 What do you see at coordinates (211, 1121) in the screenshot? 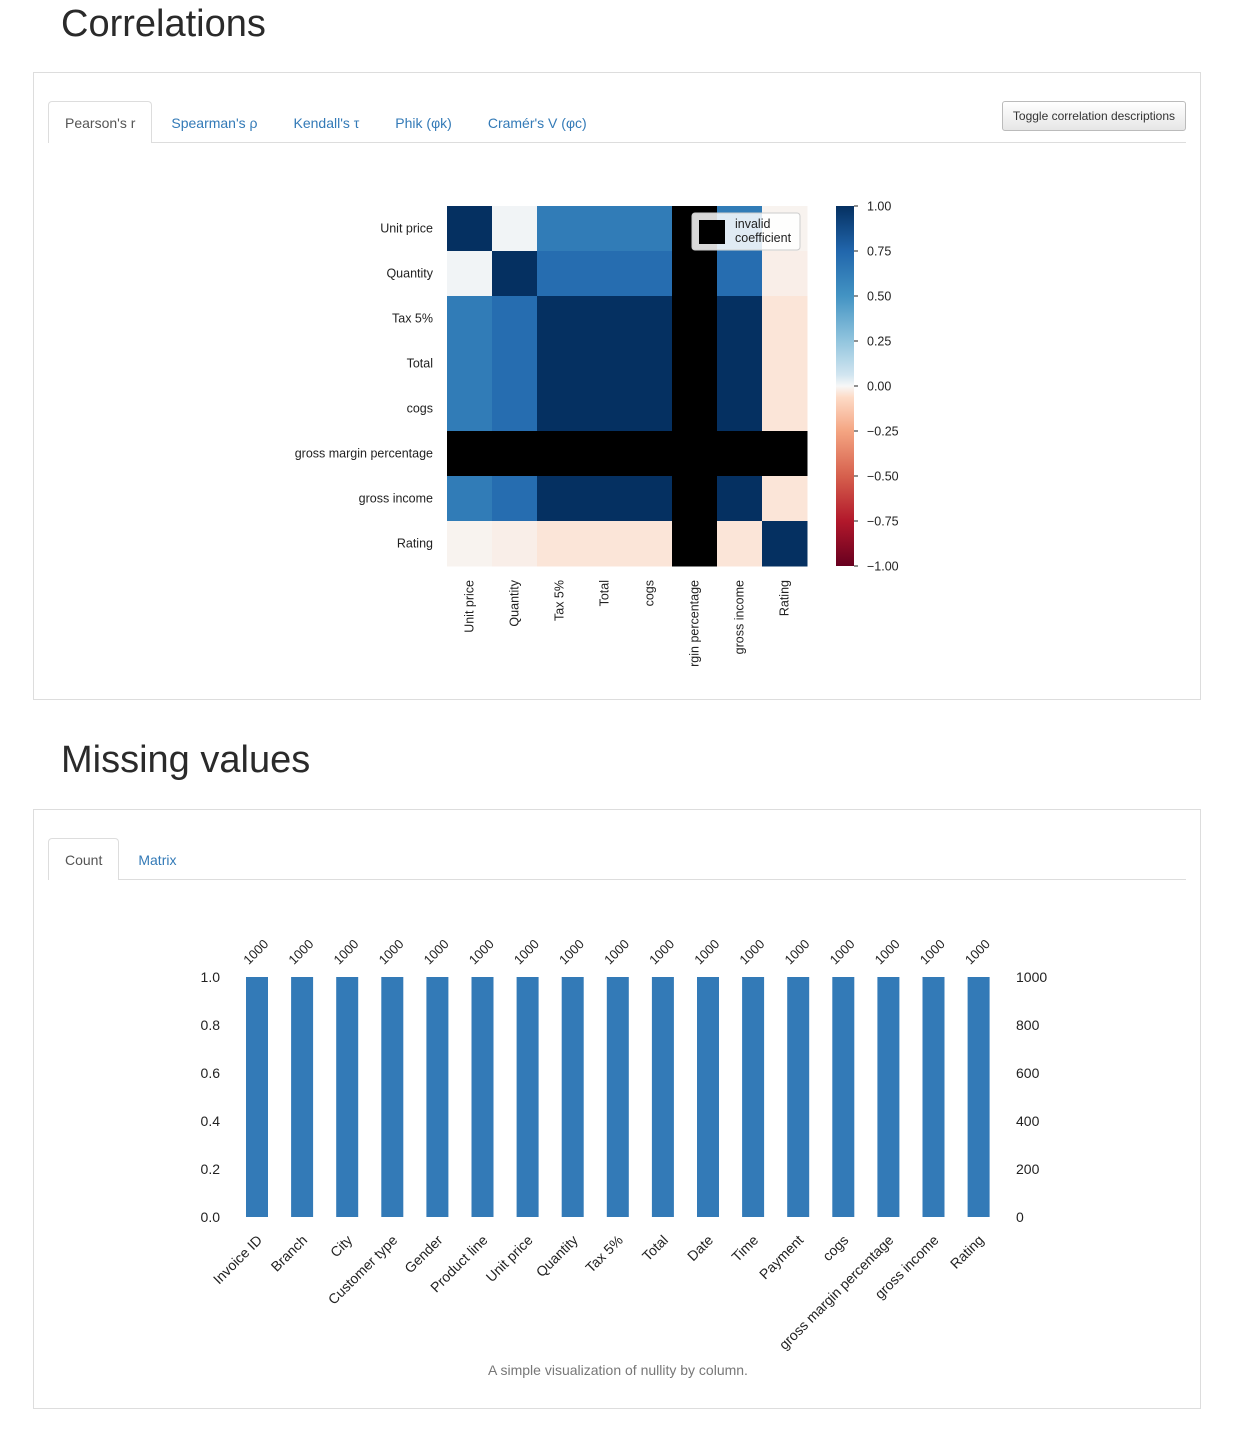
I see `y-axis-left-tick-label: 0.4` at bounding box center [211, 1121].